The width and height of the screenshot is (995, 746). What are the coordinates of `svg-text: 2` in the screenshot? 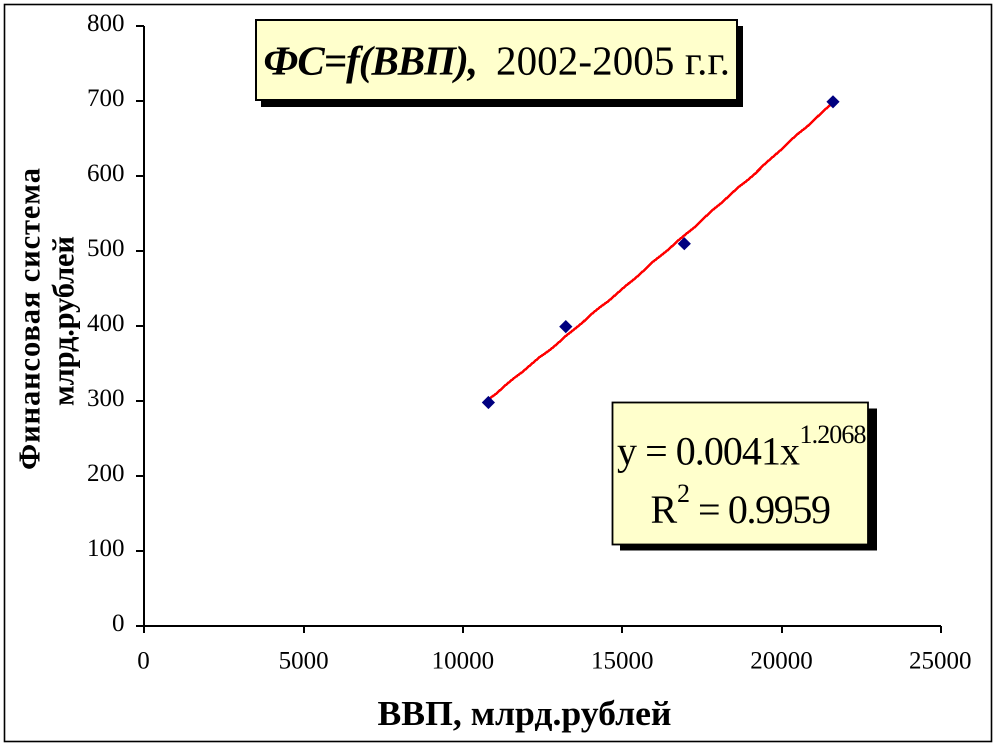 It's located at (683, 493).